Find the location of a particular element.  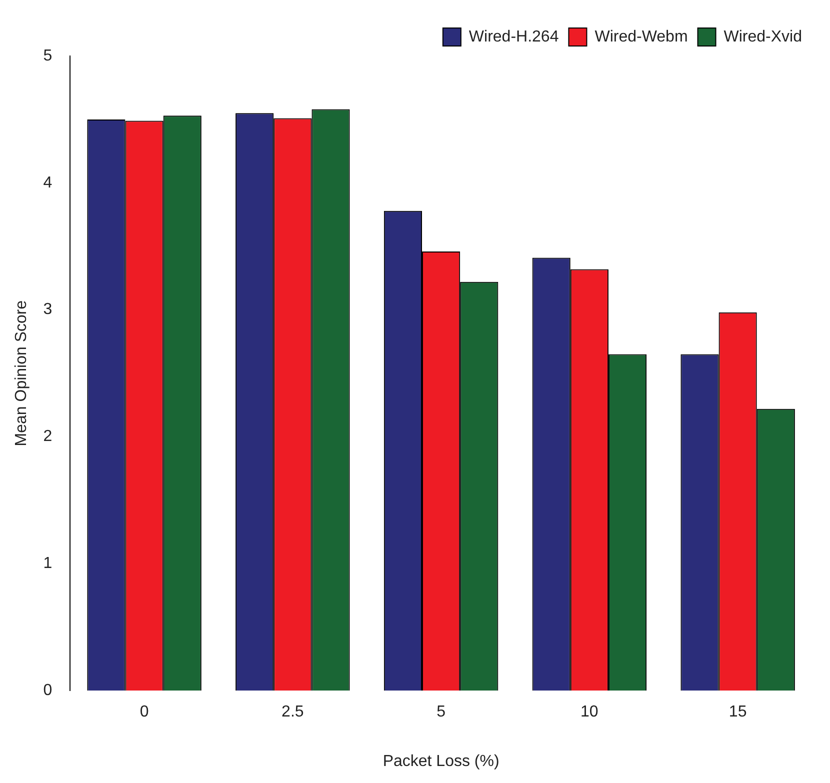

y-axis-title: Mean Opinion Score is located at coordinates (21, 373).